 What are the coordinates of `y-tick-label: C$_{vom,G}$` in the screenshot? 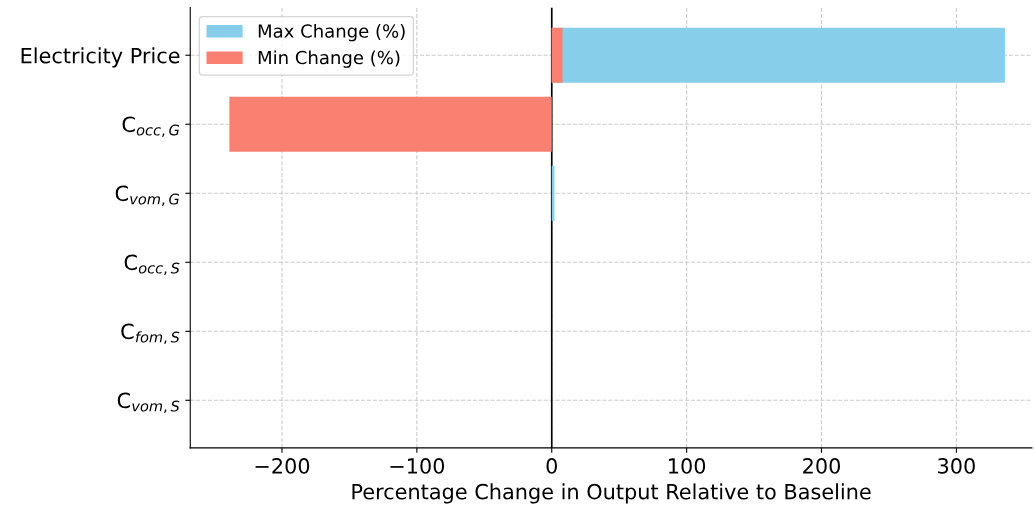 It's located at (147, 196).